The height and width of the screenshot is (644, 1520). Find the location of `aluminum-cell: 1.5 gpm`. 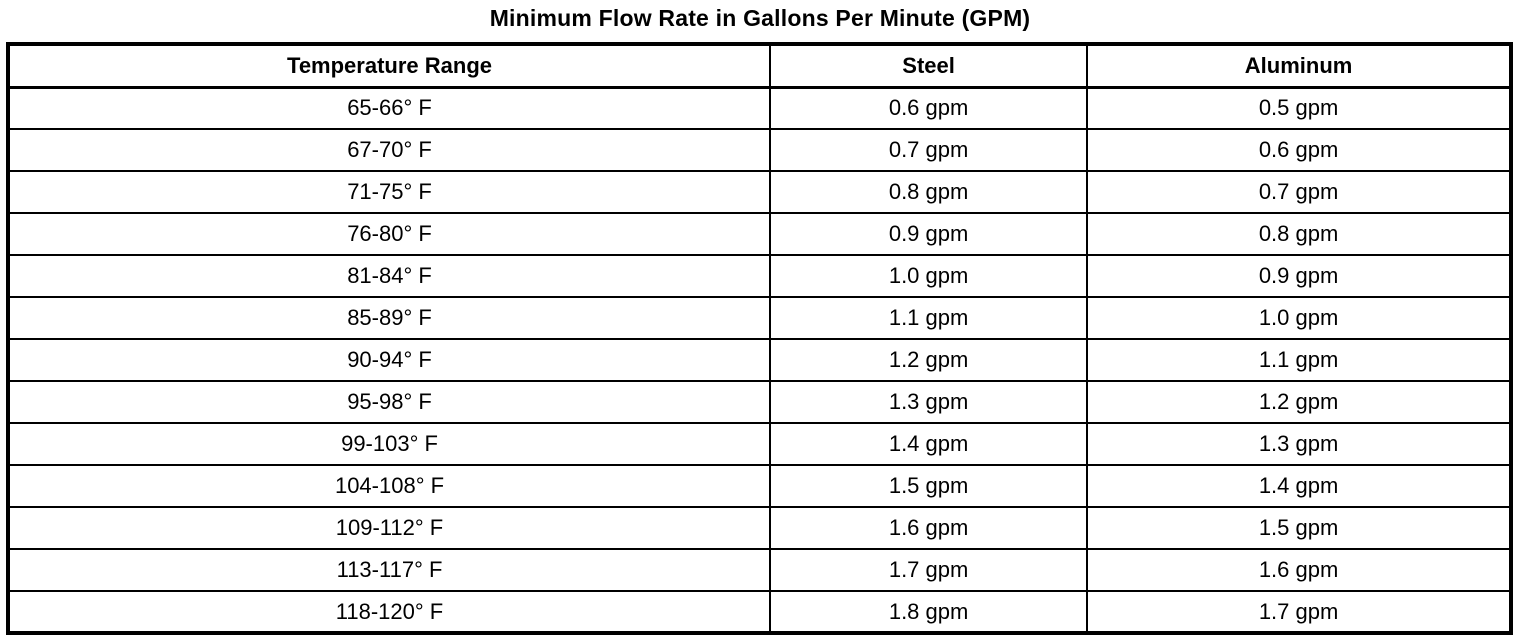

aluminum-cell: 1.5 gpm is located at coordinates (1299, 528).